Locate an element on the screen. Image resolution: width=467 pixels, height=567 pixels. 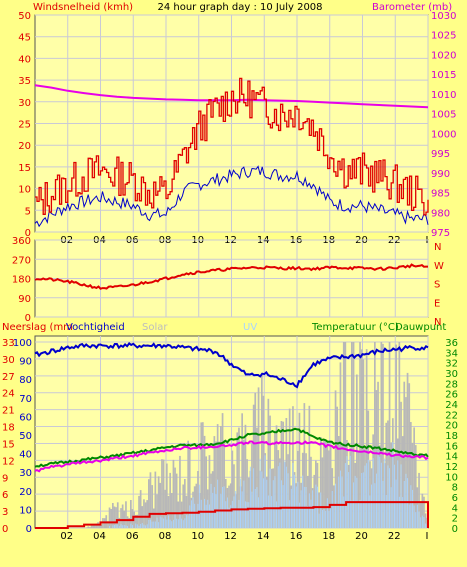
humidity-y-tick-label: 60 is located at coordinates (25, 417).